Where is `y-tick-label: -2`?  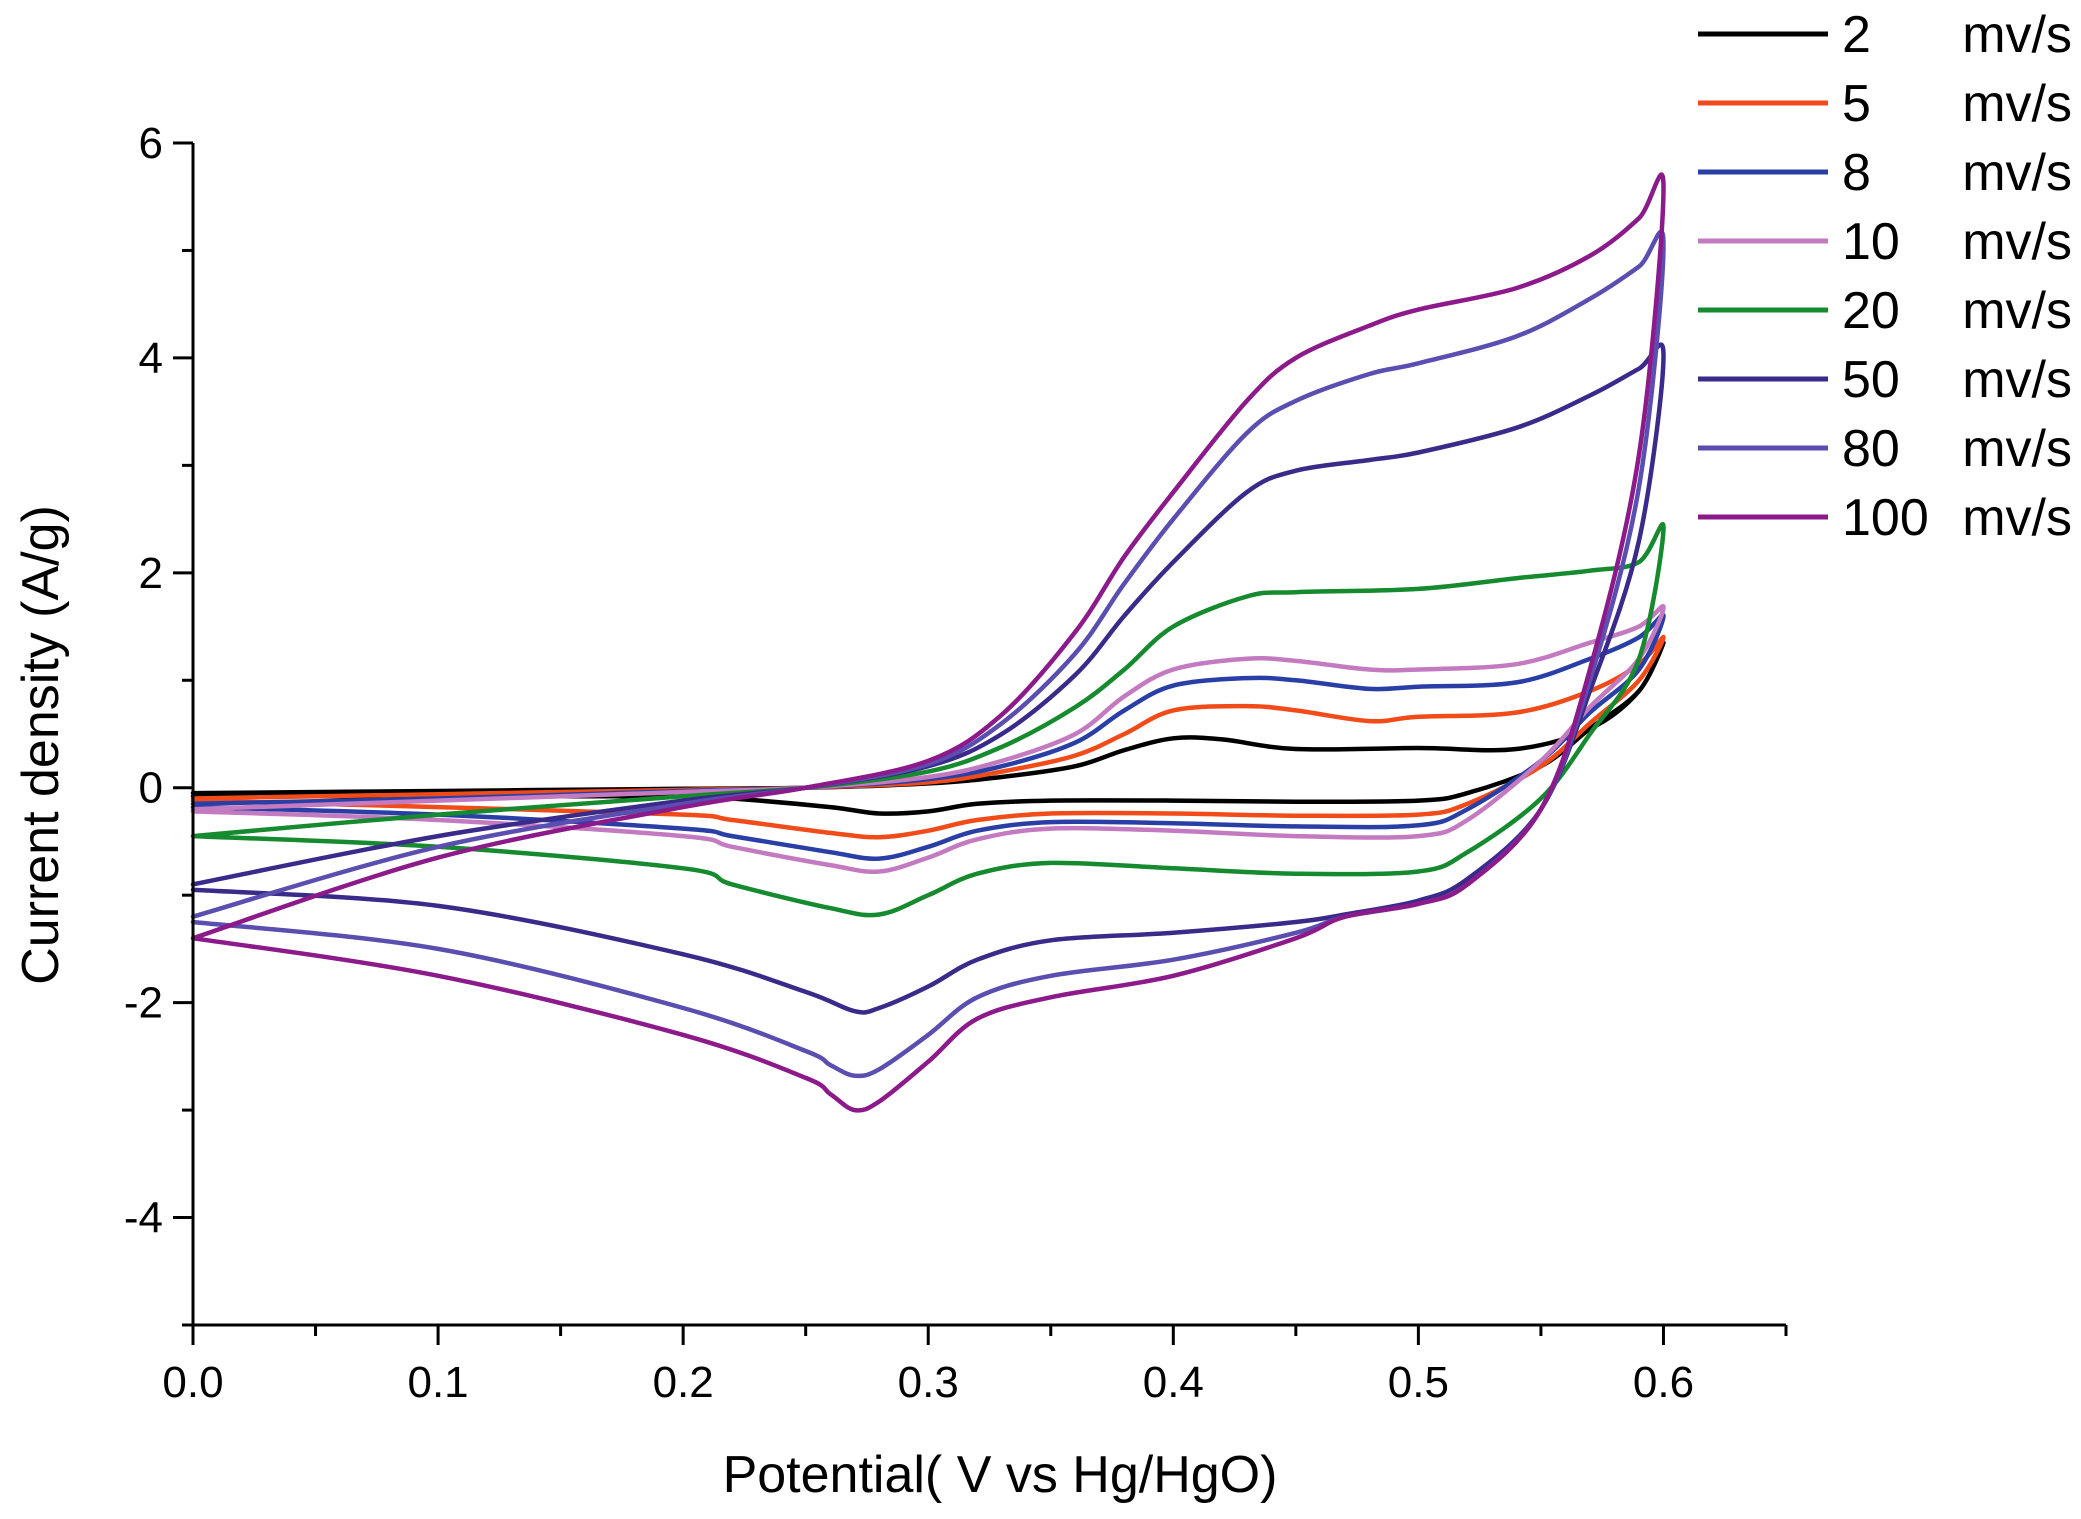 y-tick-label: -2 is located at coordinates (143, 1003).